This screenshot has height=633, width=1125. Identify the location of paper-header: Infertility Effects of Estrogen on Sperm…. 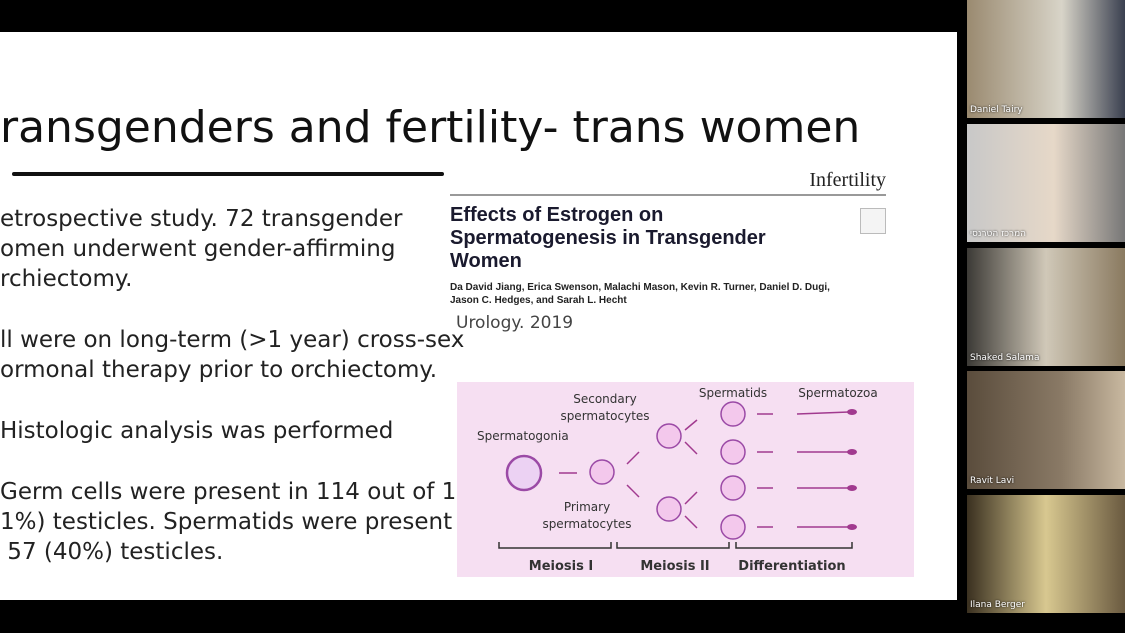
(668, 251).